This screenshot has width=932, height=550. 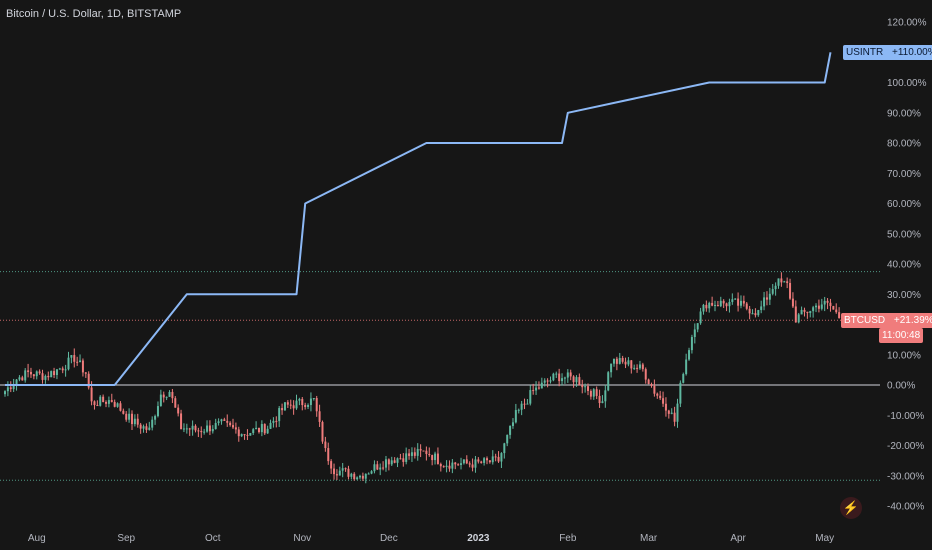 I want to click on y-tick-label: 40.00%, so click(x=904, y=265).